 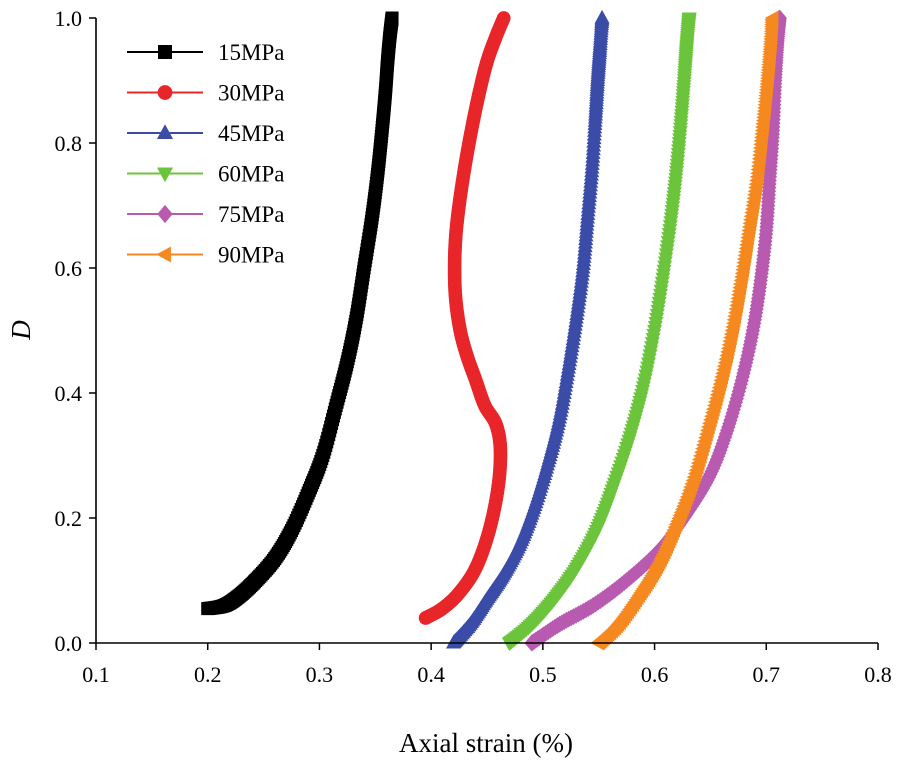 I want to click on x-tick-label: 0.8, so click(x=878, y=674).